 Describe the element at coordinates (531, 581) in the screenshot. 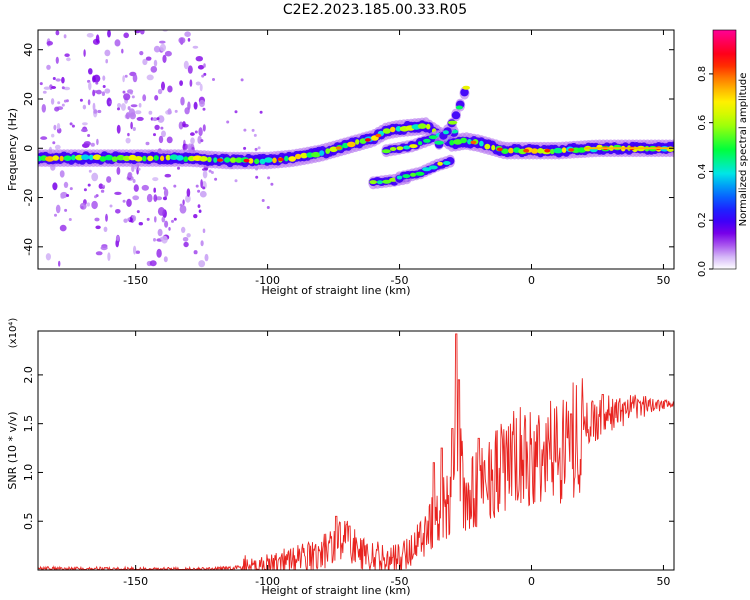

I see `x-tick-label: 0` at that location.